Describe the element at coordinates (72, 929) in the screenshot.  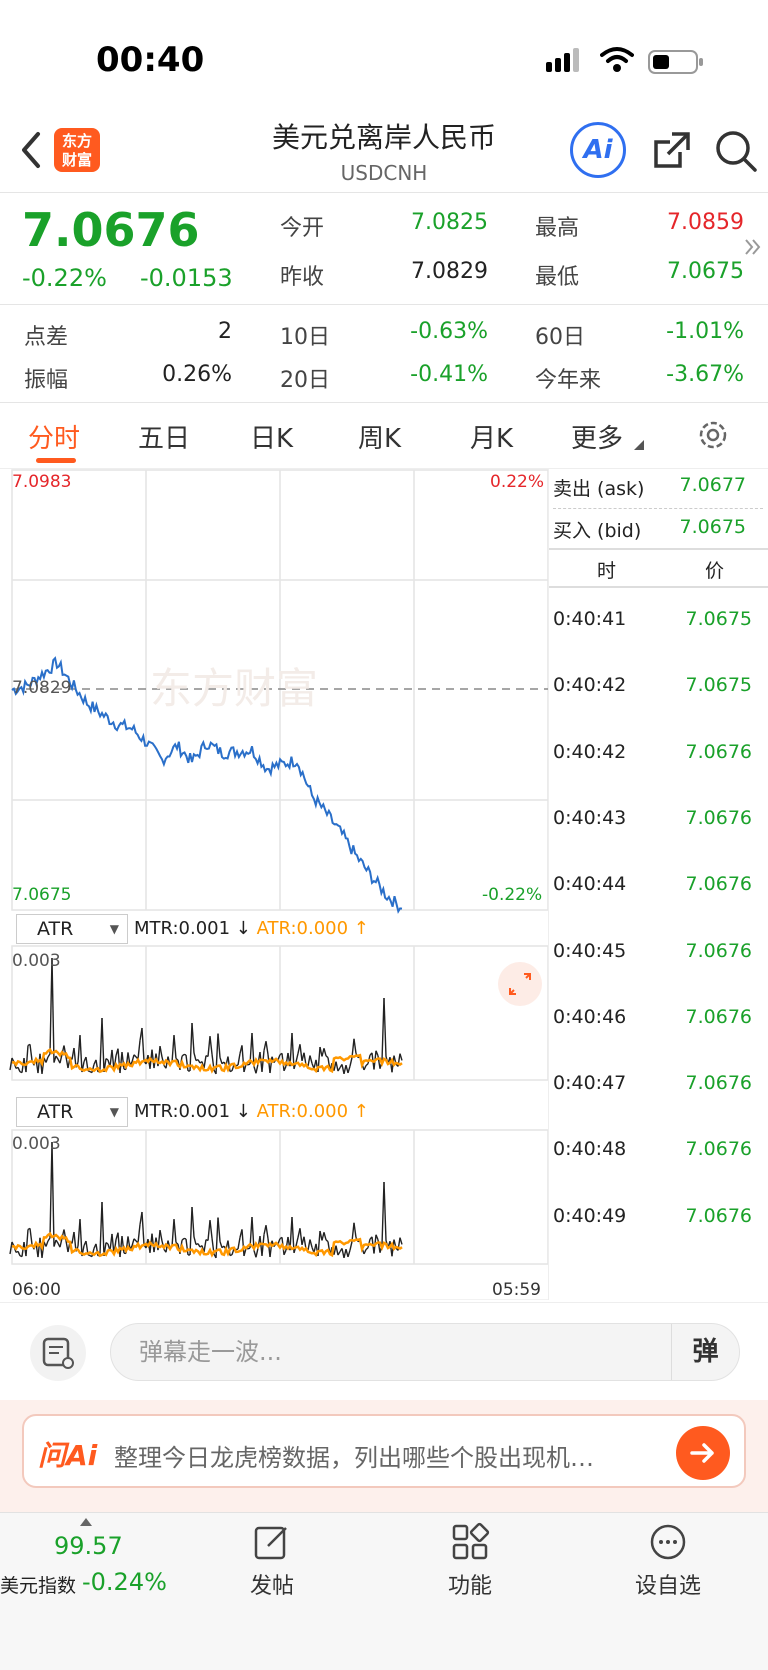
I see `indicator1-select: ATR ▼` at that location.